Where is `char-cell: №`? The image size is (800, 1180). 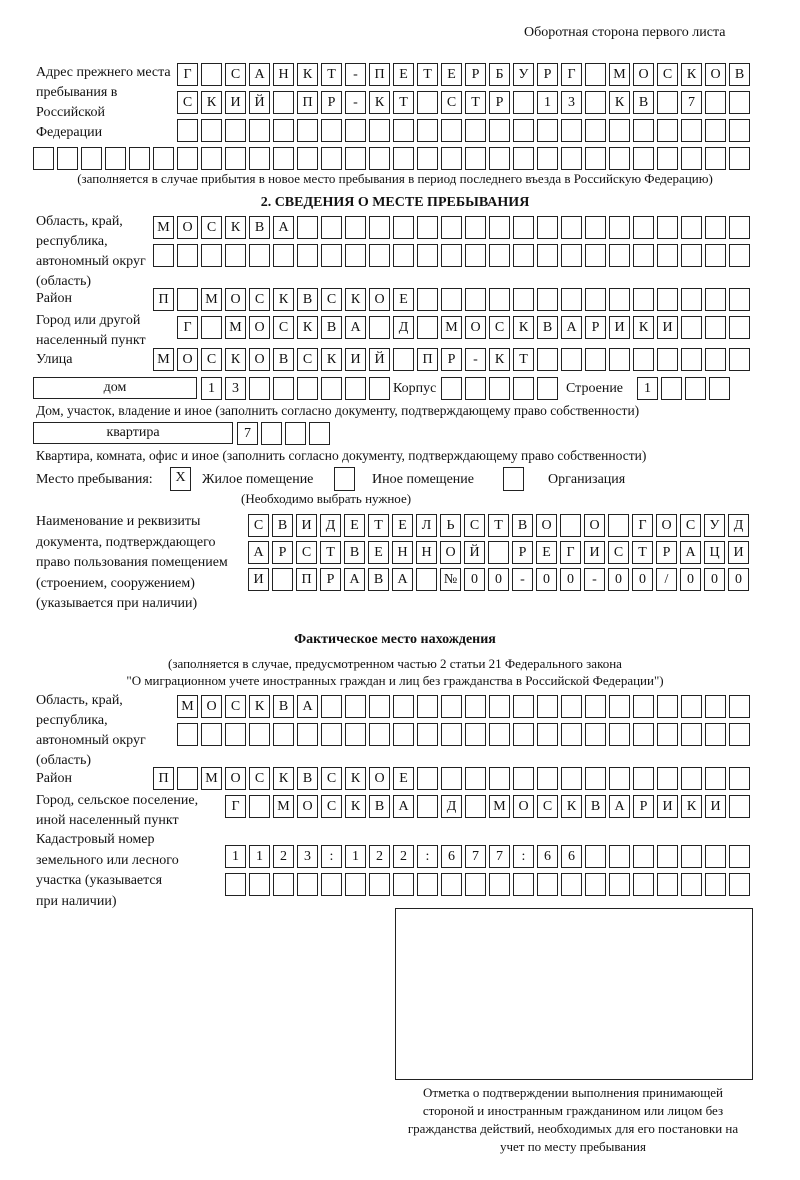 char-cell: № is located at coordinates (450, 579).